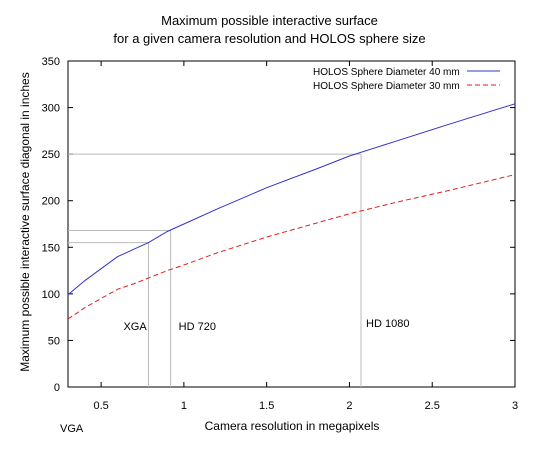 The image size is (539, 451). I want to click on x-tick-label: 3, so click(515, 406).